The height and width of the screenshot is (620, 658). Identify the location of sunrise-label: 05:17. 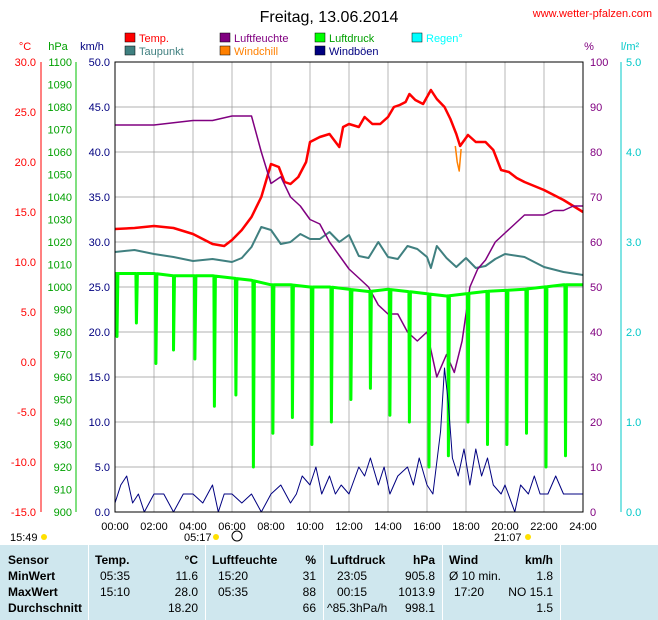
(198, 538).